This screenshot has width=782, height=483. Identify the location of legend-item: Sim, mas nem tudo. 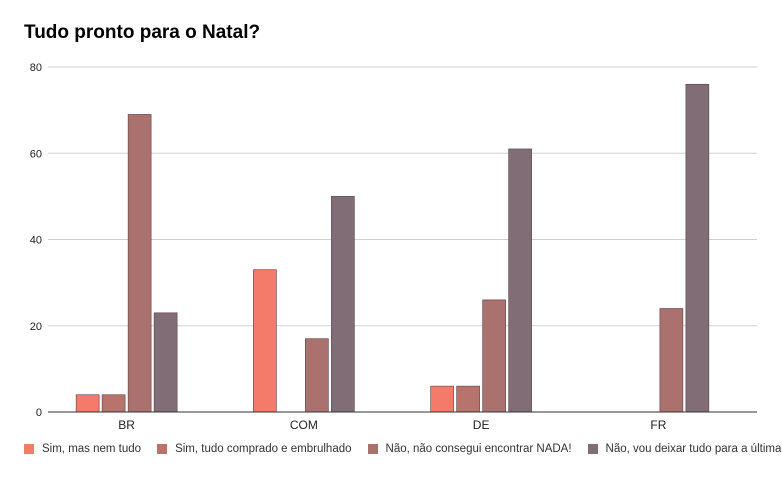
(82, 449).